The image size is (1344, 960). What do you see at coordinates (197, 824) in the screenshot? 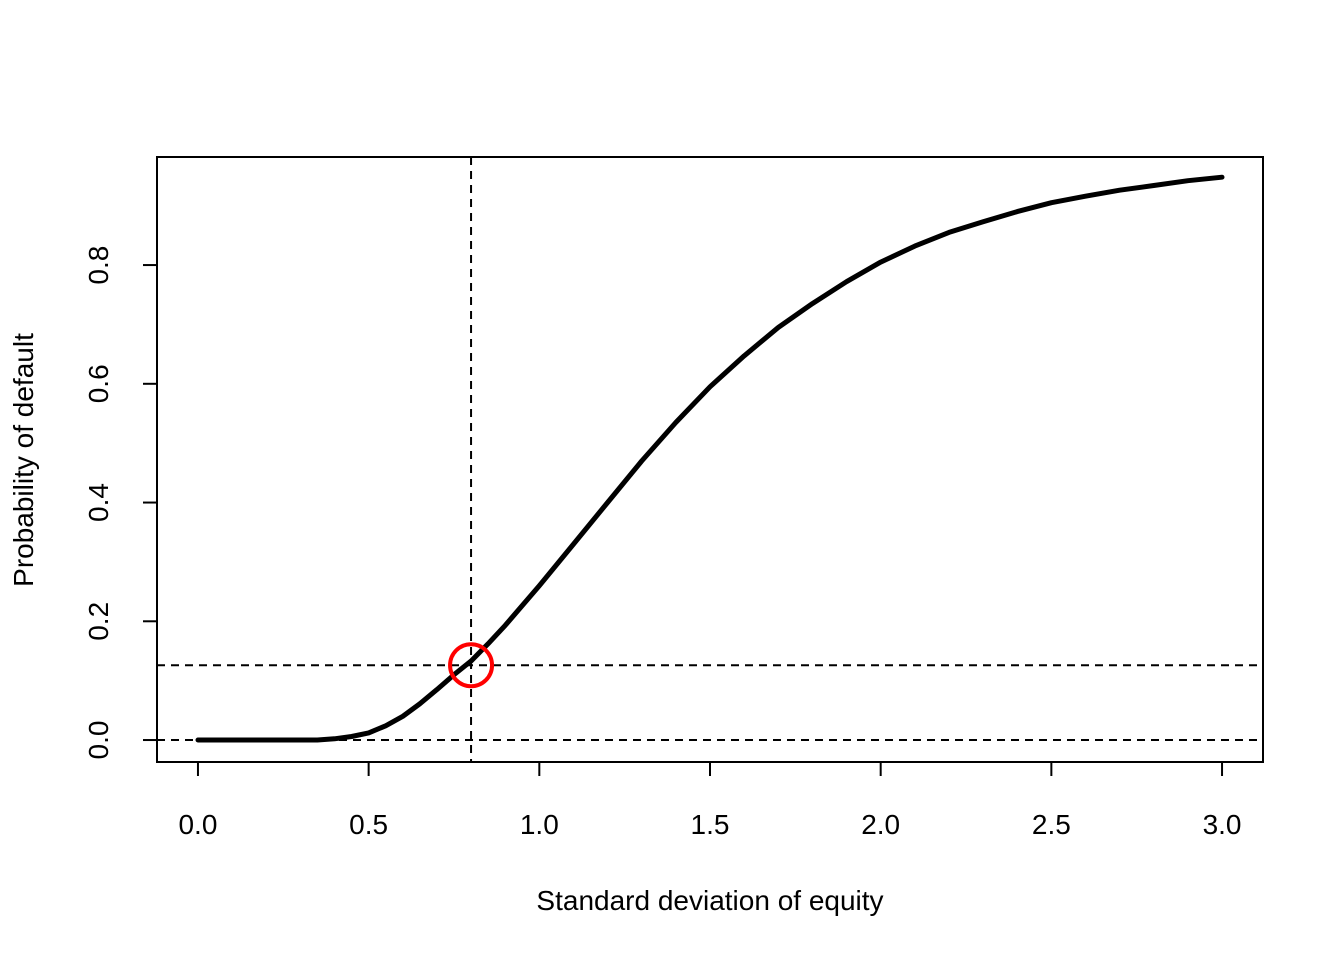
I see `x-tick-label: 0.0` at bounding box center [197, 824].